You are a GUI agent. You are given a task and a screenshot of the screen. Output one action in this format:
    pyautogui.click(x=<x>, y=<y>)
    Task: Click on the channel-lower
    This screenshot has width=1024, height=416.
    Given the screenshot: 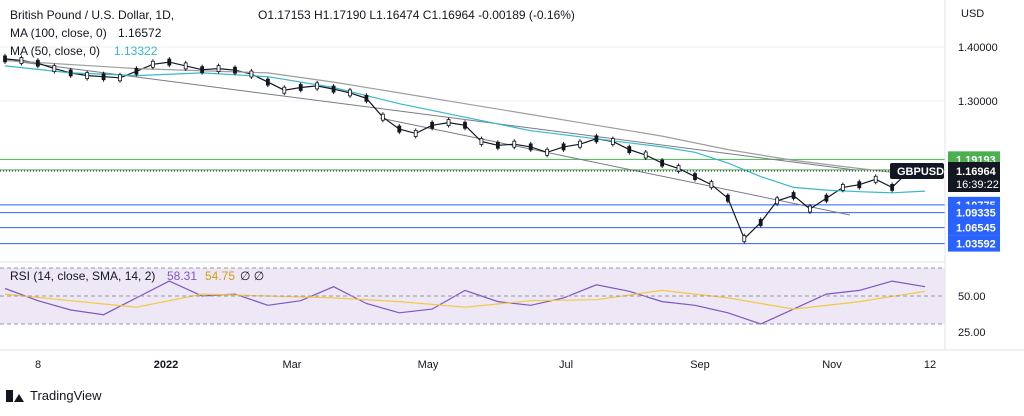 What is the action you would take?
    pyautogui.click(x=615, y=166)
    